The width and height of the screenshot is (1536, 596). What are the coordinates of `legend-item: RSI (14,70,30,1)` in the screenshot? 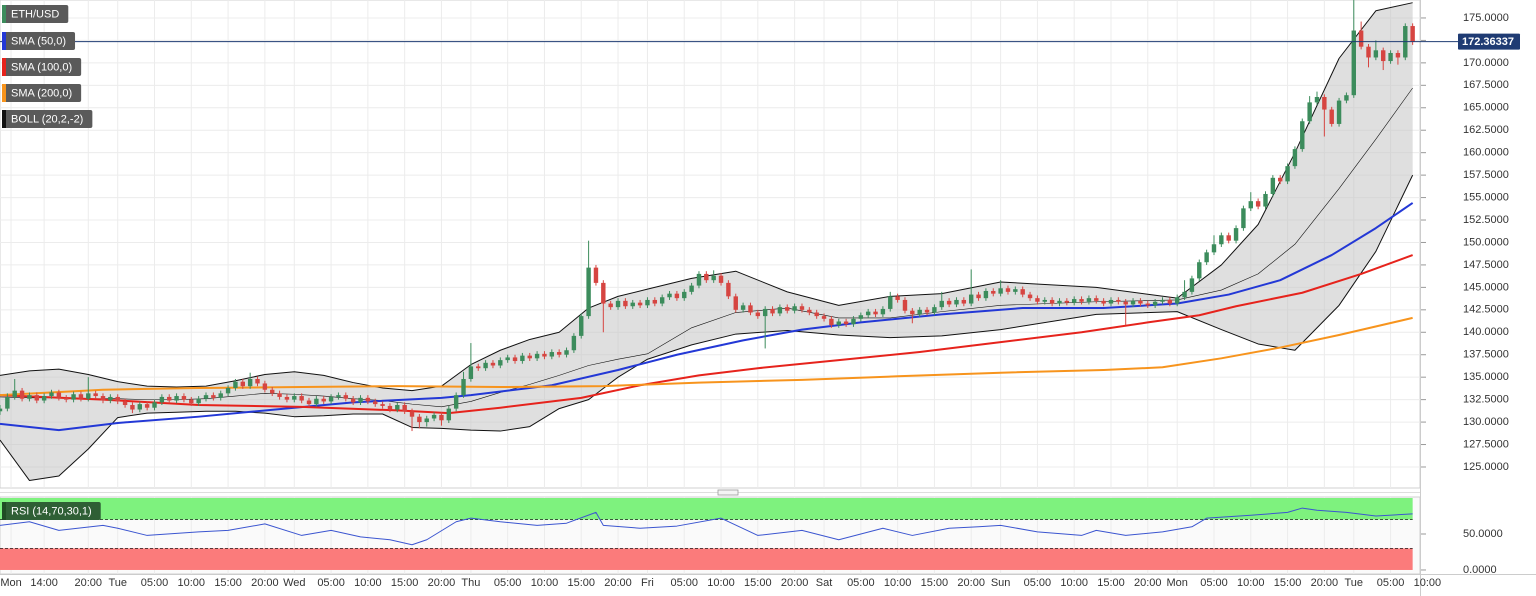 It's located at (51, 511).